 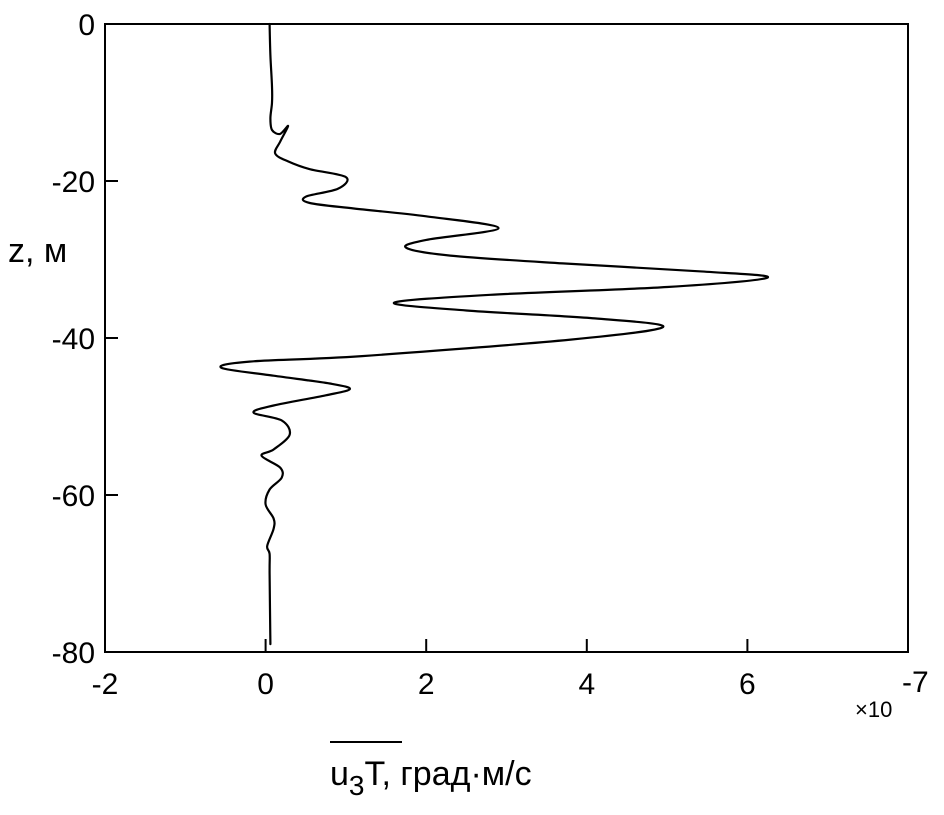 What do you see at coordinates (86, 25) in the screenshot?
I see `y-tick-label: 0` at bounding box center [86, 25].